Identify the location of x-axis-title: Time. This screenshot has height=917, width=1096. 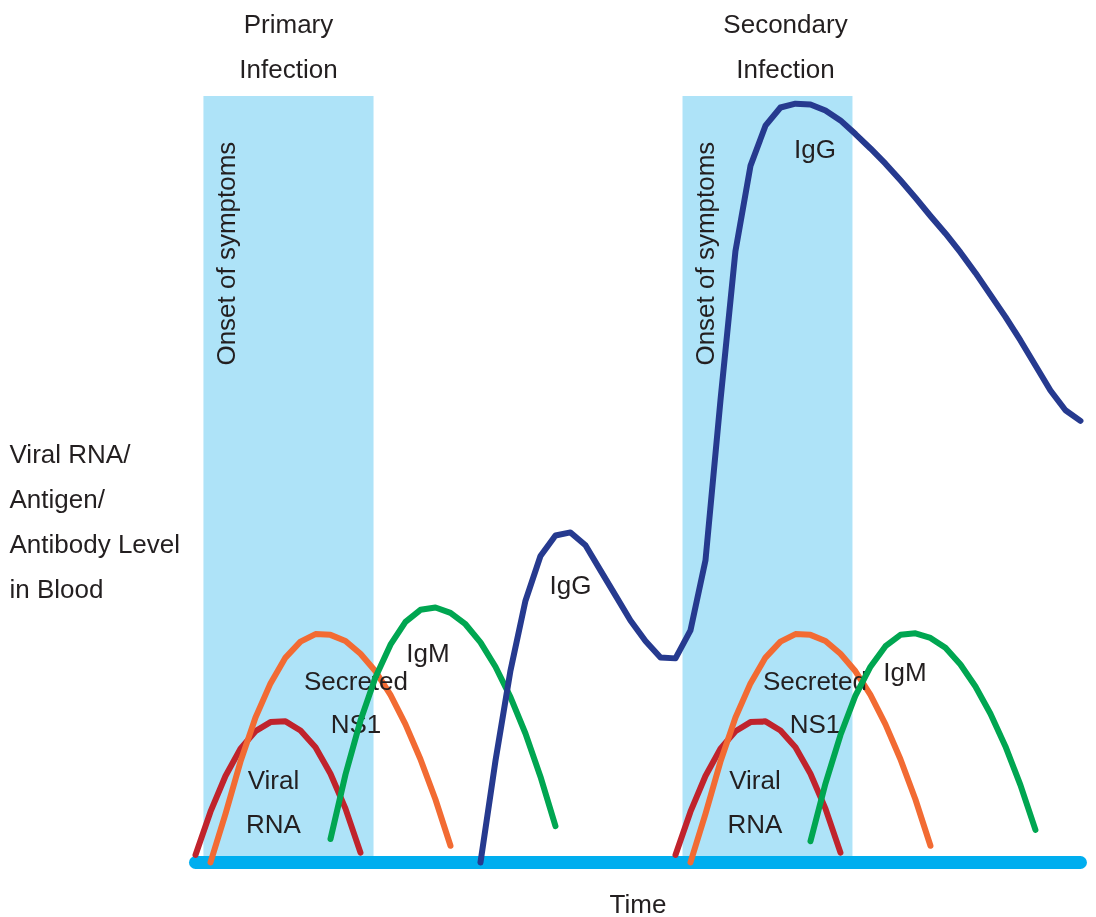
(638, 903).